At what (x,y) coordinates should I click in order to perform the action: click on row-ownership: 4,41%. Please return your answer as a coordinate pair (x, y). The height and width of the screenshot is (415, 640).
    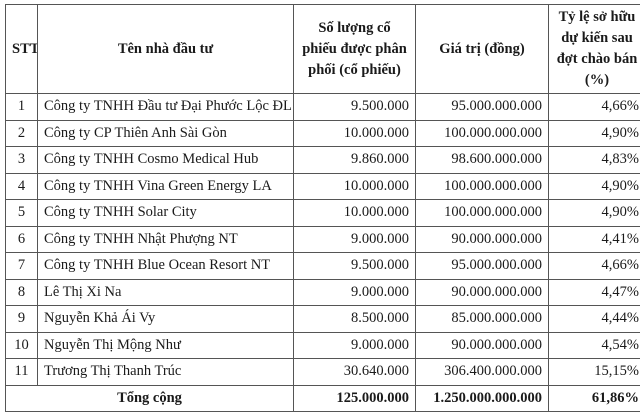
    Looking at the image, I should click on (594, 239).